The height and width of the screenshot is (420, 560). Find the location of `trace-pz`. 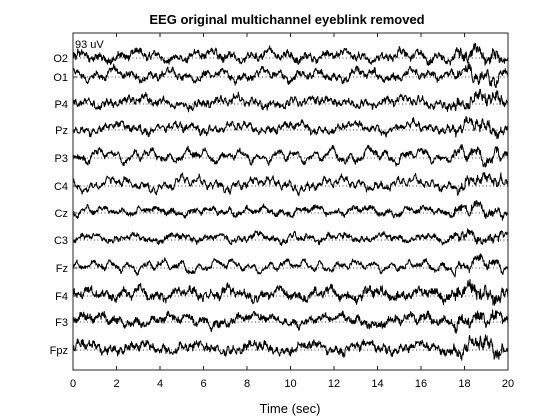

trace-pz is located at coordinates (290, 127).